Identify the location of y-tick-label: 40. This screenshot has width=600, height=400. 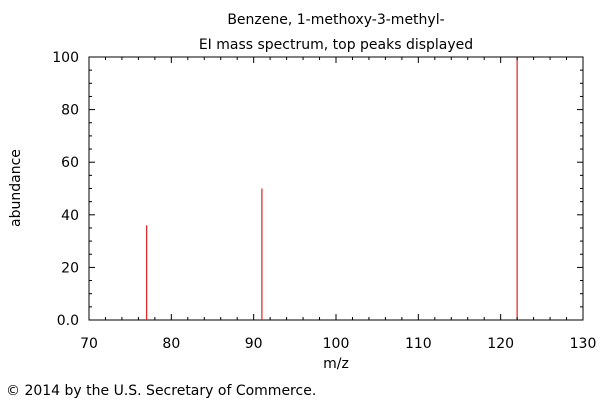
(70, 216).